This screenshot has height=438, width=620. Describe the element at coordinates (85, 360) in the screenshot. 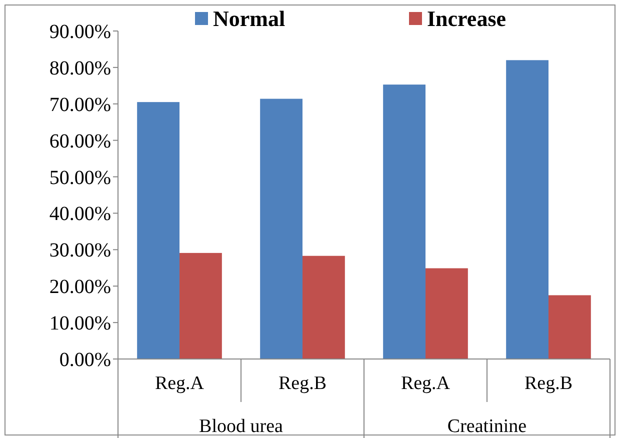

I see `y-tick-label: 0.00%` at that location.